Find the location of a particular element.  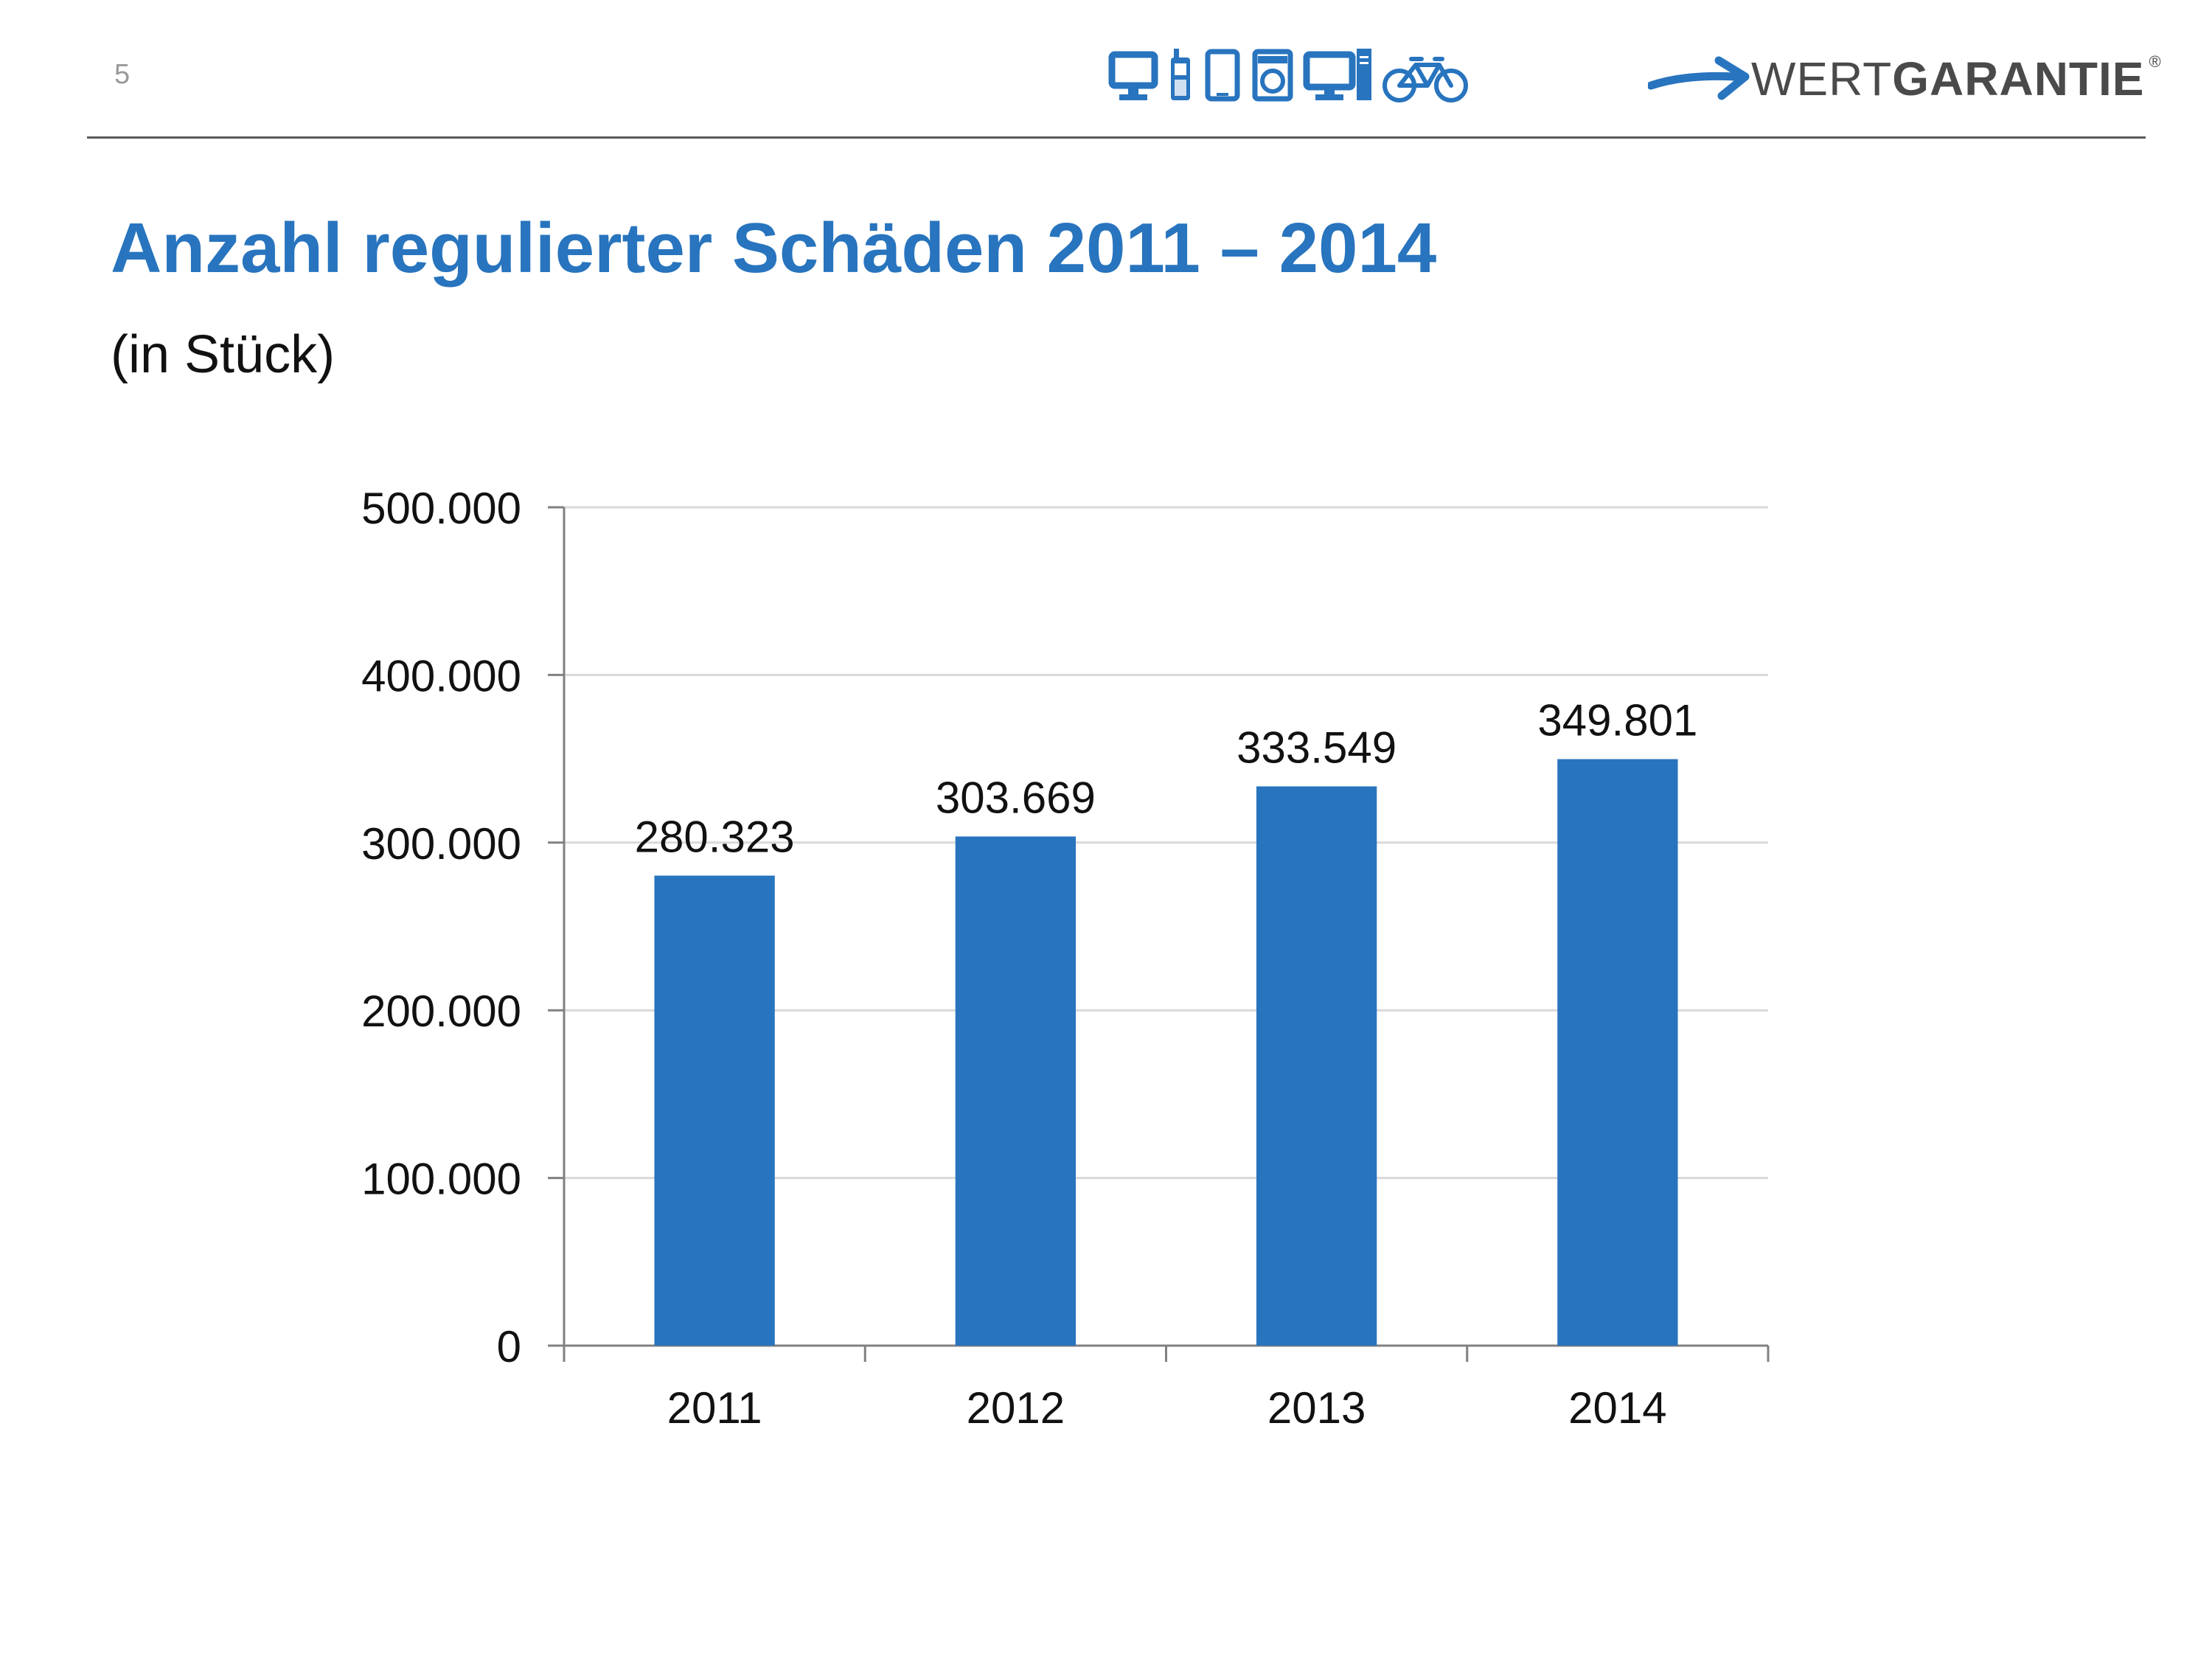

x-tick-label: 2013 is located at coordinates (1316, 1408).